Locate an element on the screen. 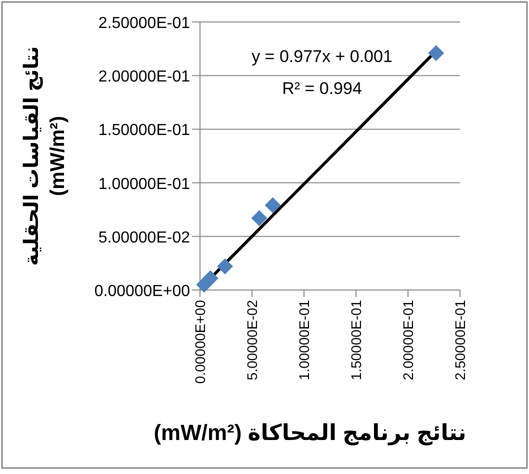 The width and height of the screenshot is (529, 474). y-tick-label: 1.50000E-01 is located at coordinates (144, 131).